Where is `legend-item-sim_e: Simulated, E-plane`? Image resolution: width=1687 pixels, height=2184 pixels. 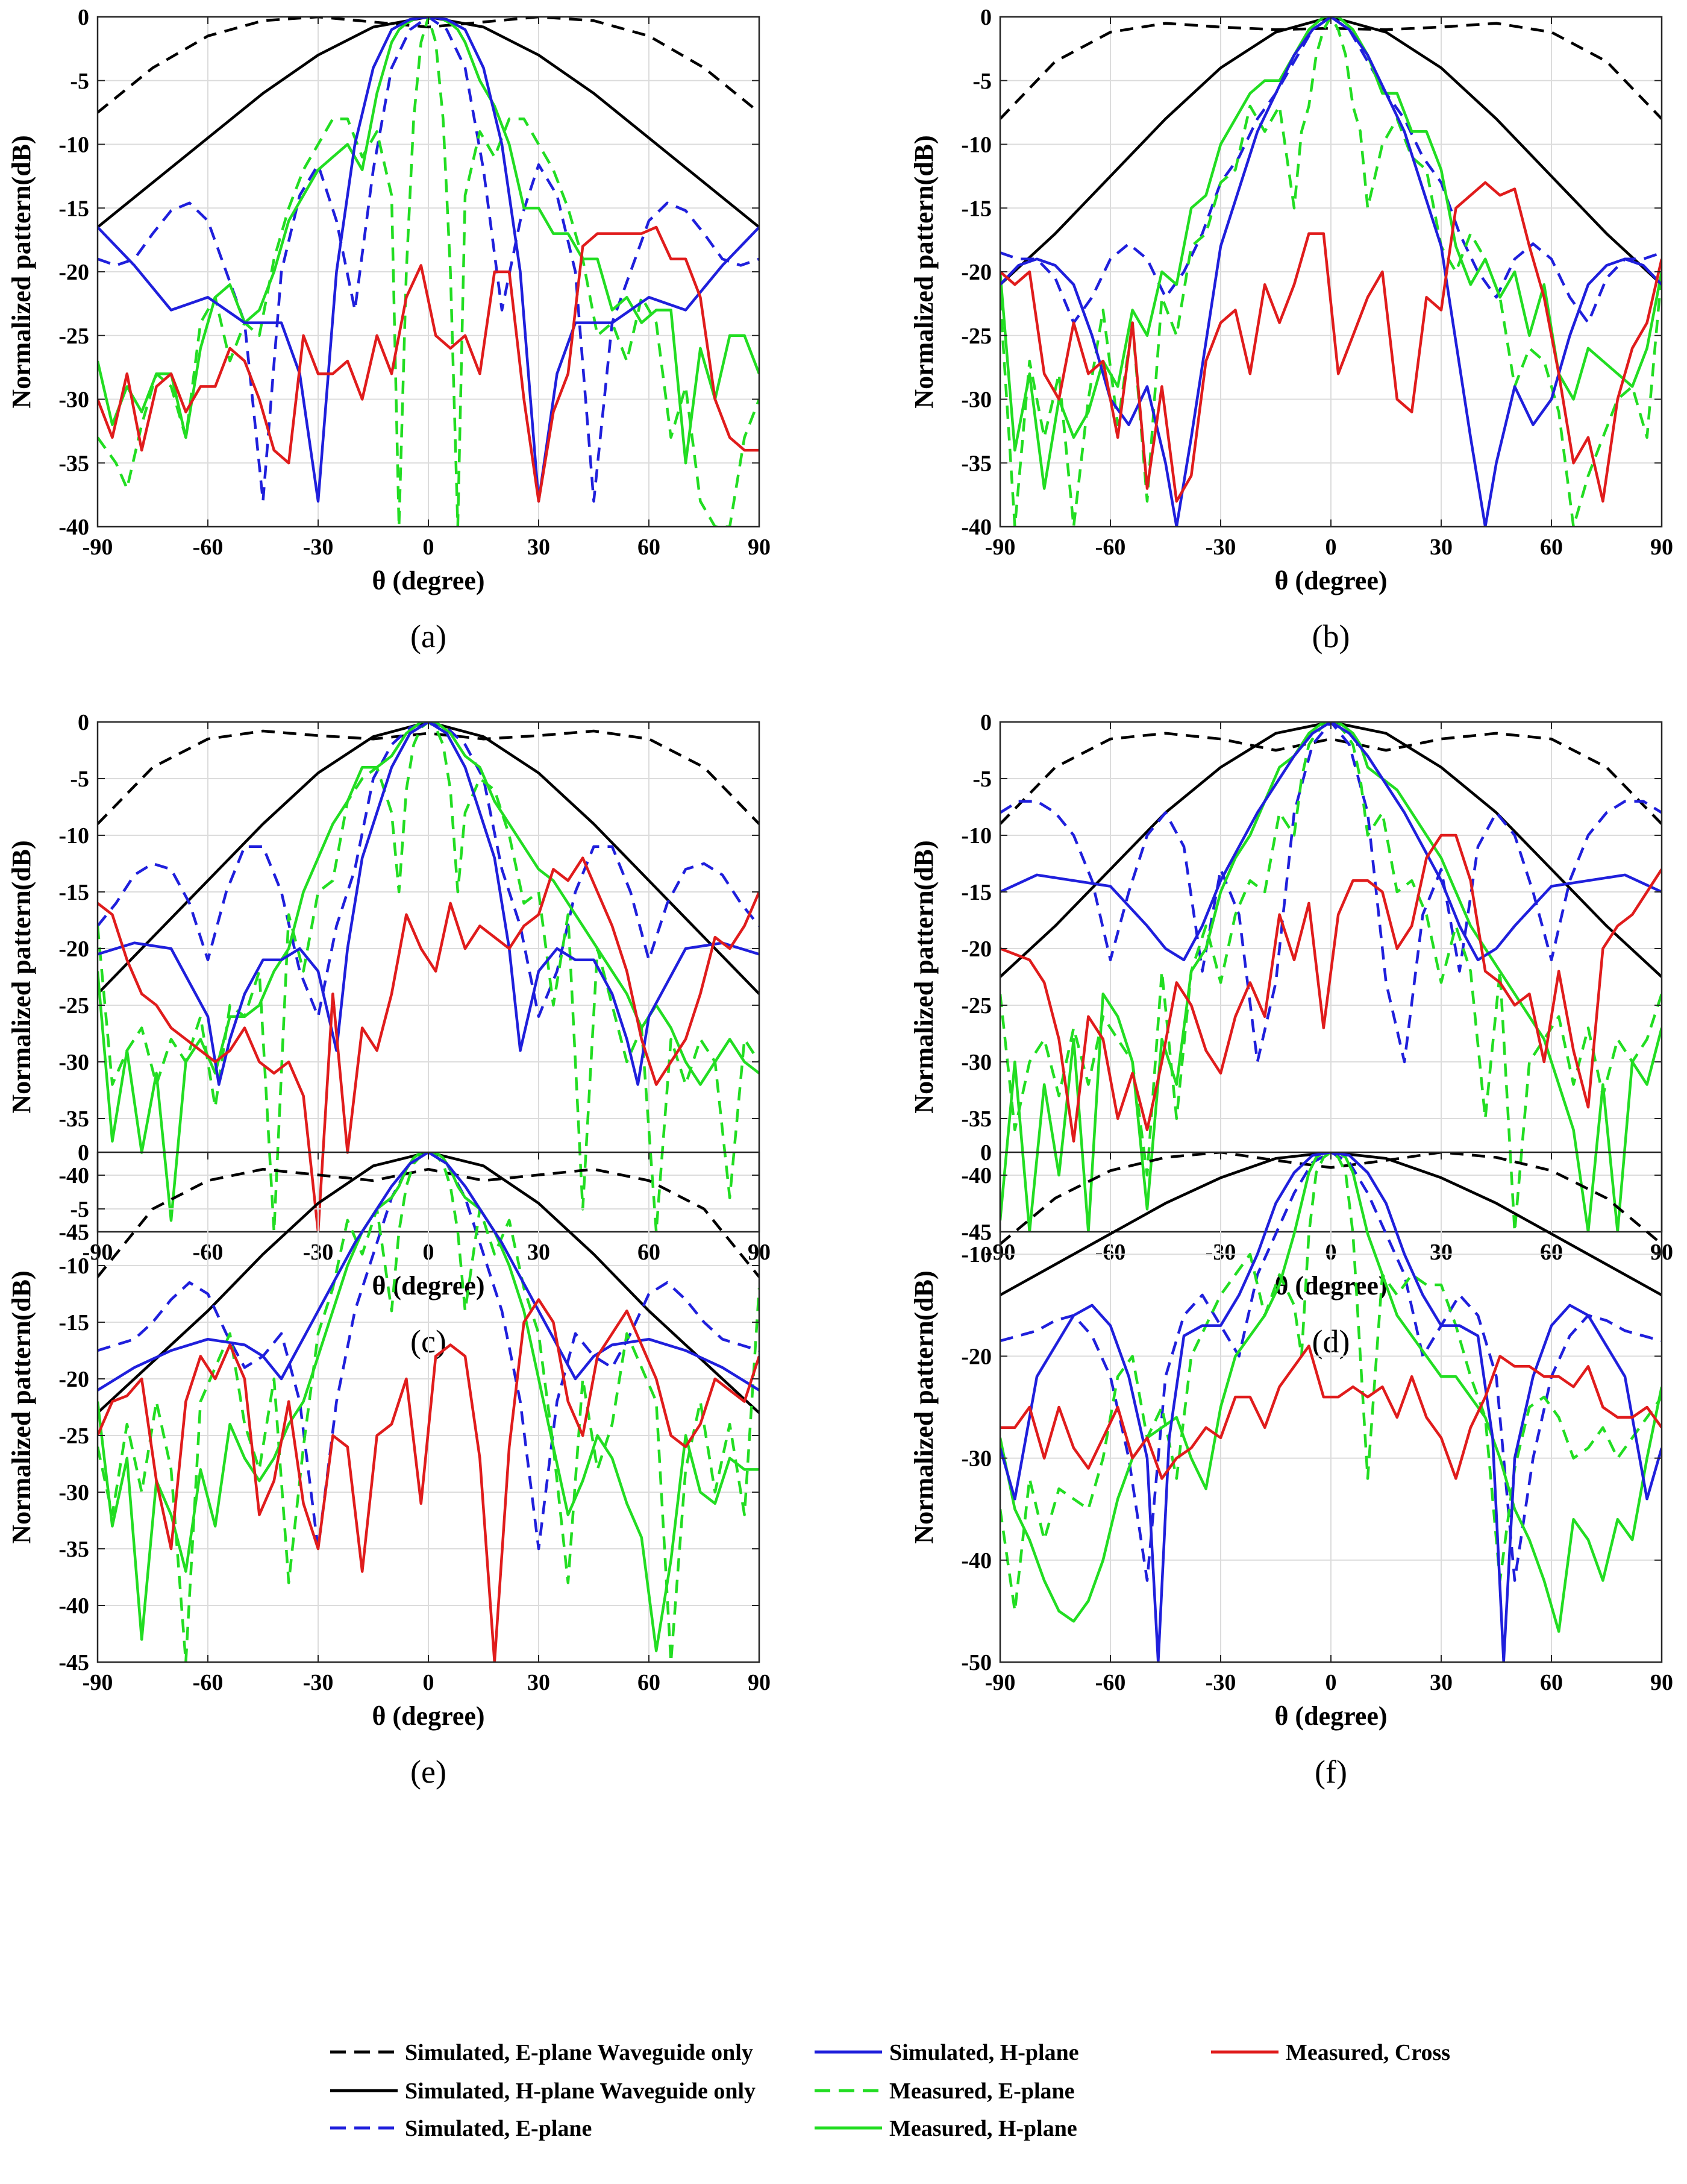
legend-item-sim_e: Simulated, E-plane is located at coordinates (461, 2128).